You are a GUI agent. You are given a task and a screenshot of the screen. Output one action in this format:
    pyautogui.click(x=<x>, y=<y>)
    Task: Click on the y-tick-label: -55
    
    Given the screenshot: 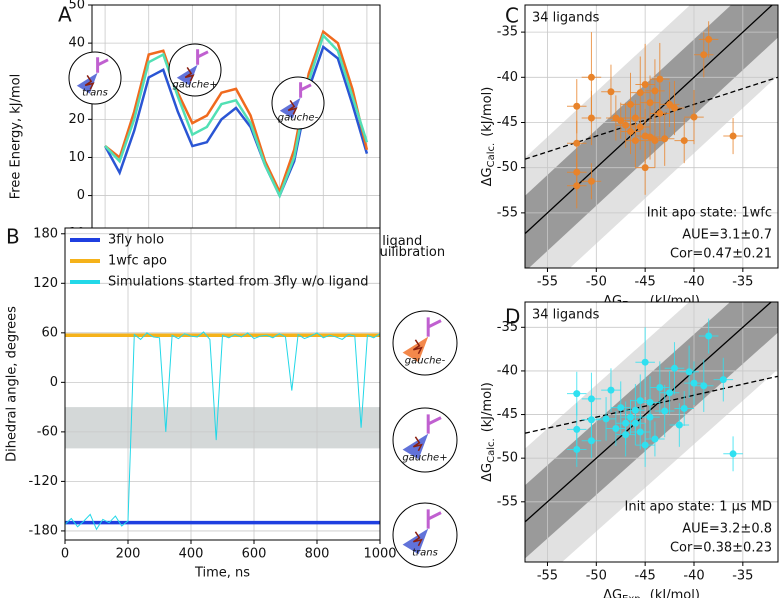 What is the action you would take?
    pyautogui.click(x=507, y=212)
    